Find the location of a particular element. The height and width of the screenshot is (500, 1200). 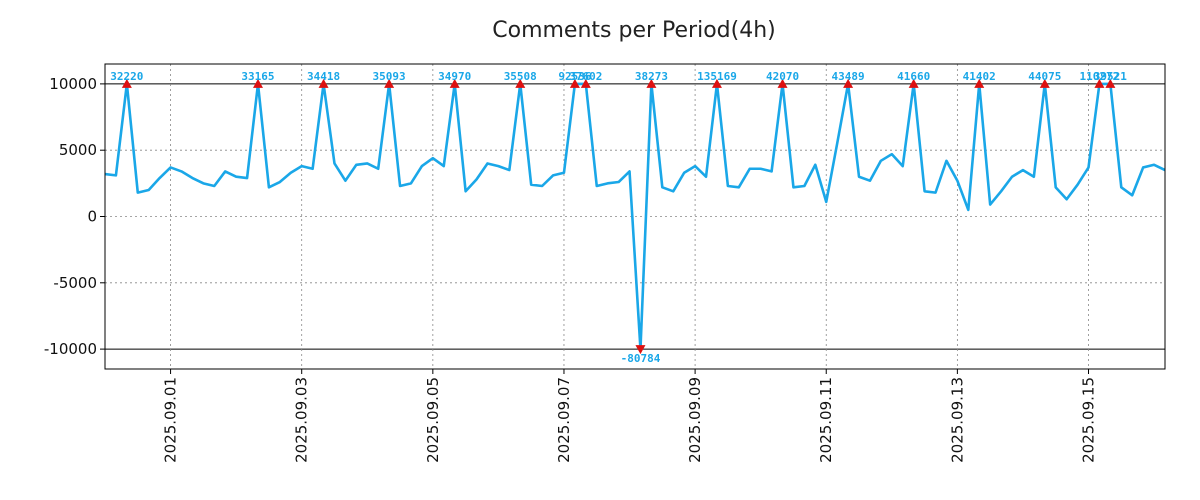

peak-value-label: 34418 is located at coordinates (323, 76).